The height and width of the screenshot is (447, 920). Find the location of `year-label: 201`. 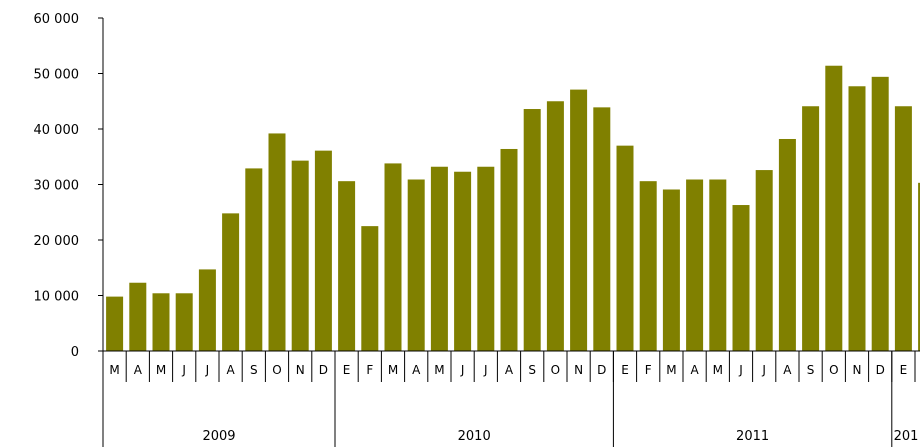

year-label: 201 is located at coordinates (906, 436).